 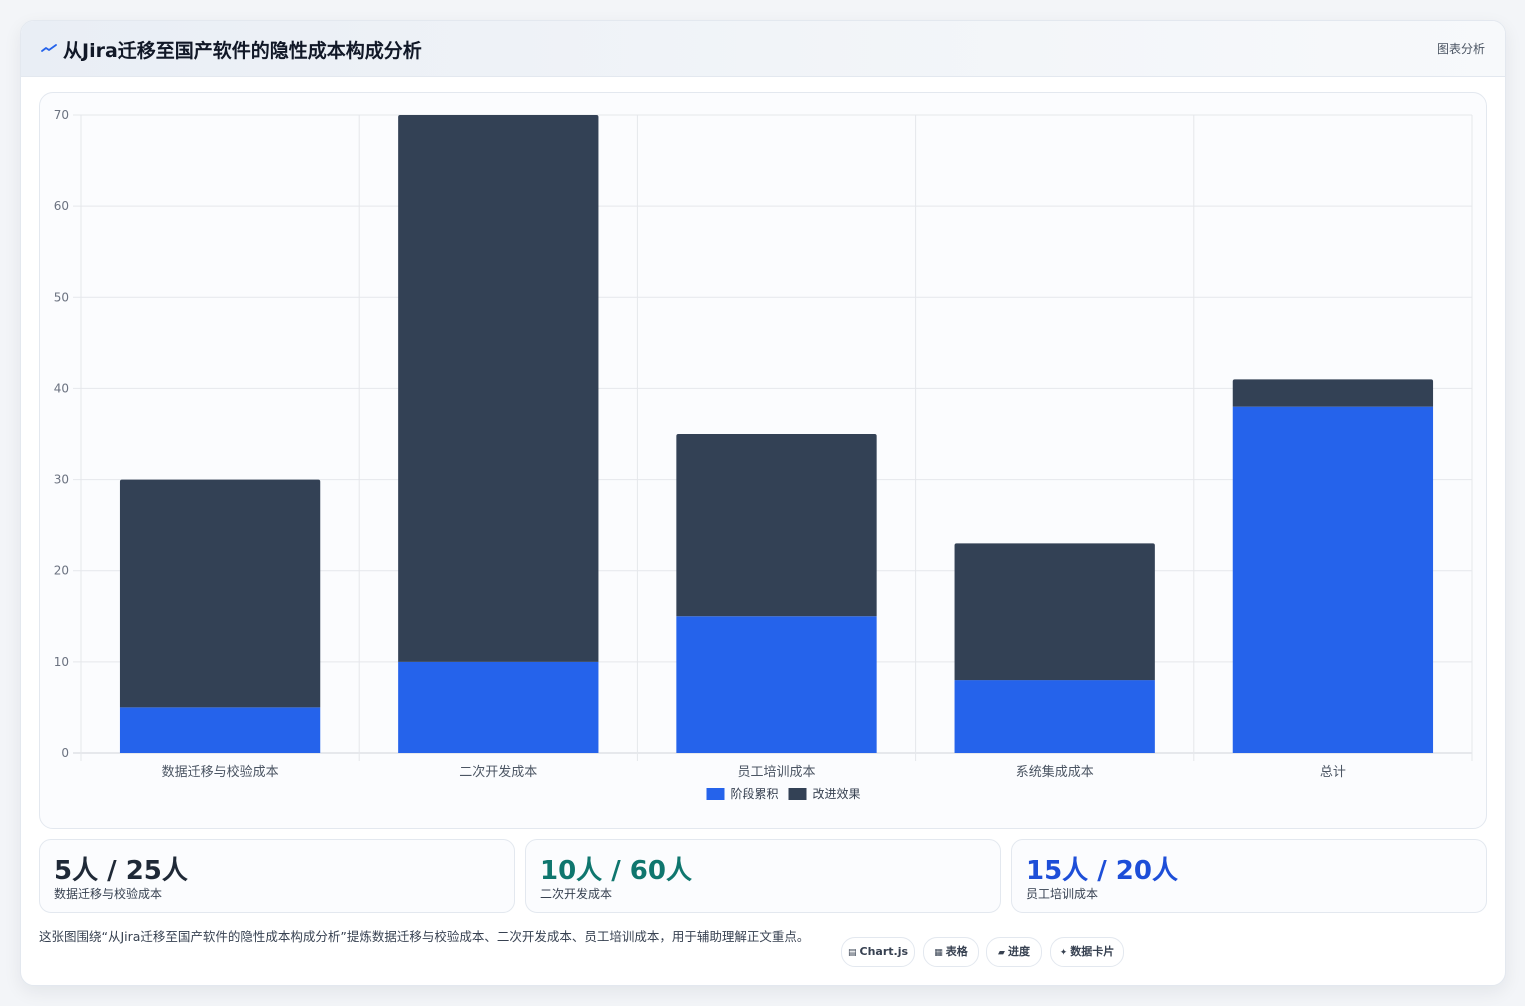 I want to click on y-tick-label: 60, so click(x=61, y=206).